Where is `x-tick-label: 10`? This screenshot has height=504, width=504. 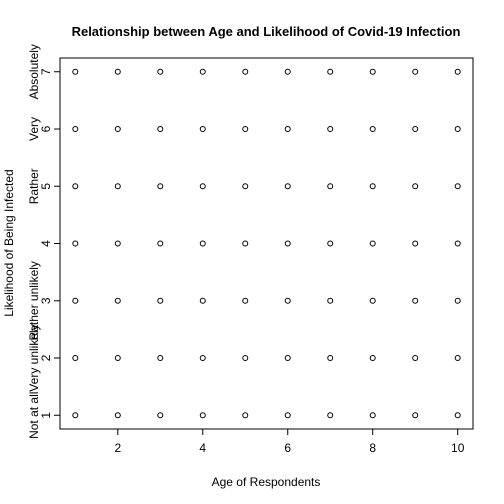 x-tick-label: 10 is located at coordinates (458, 448).